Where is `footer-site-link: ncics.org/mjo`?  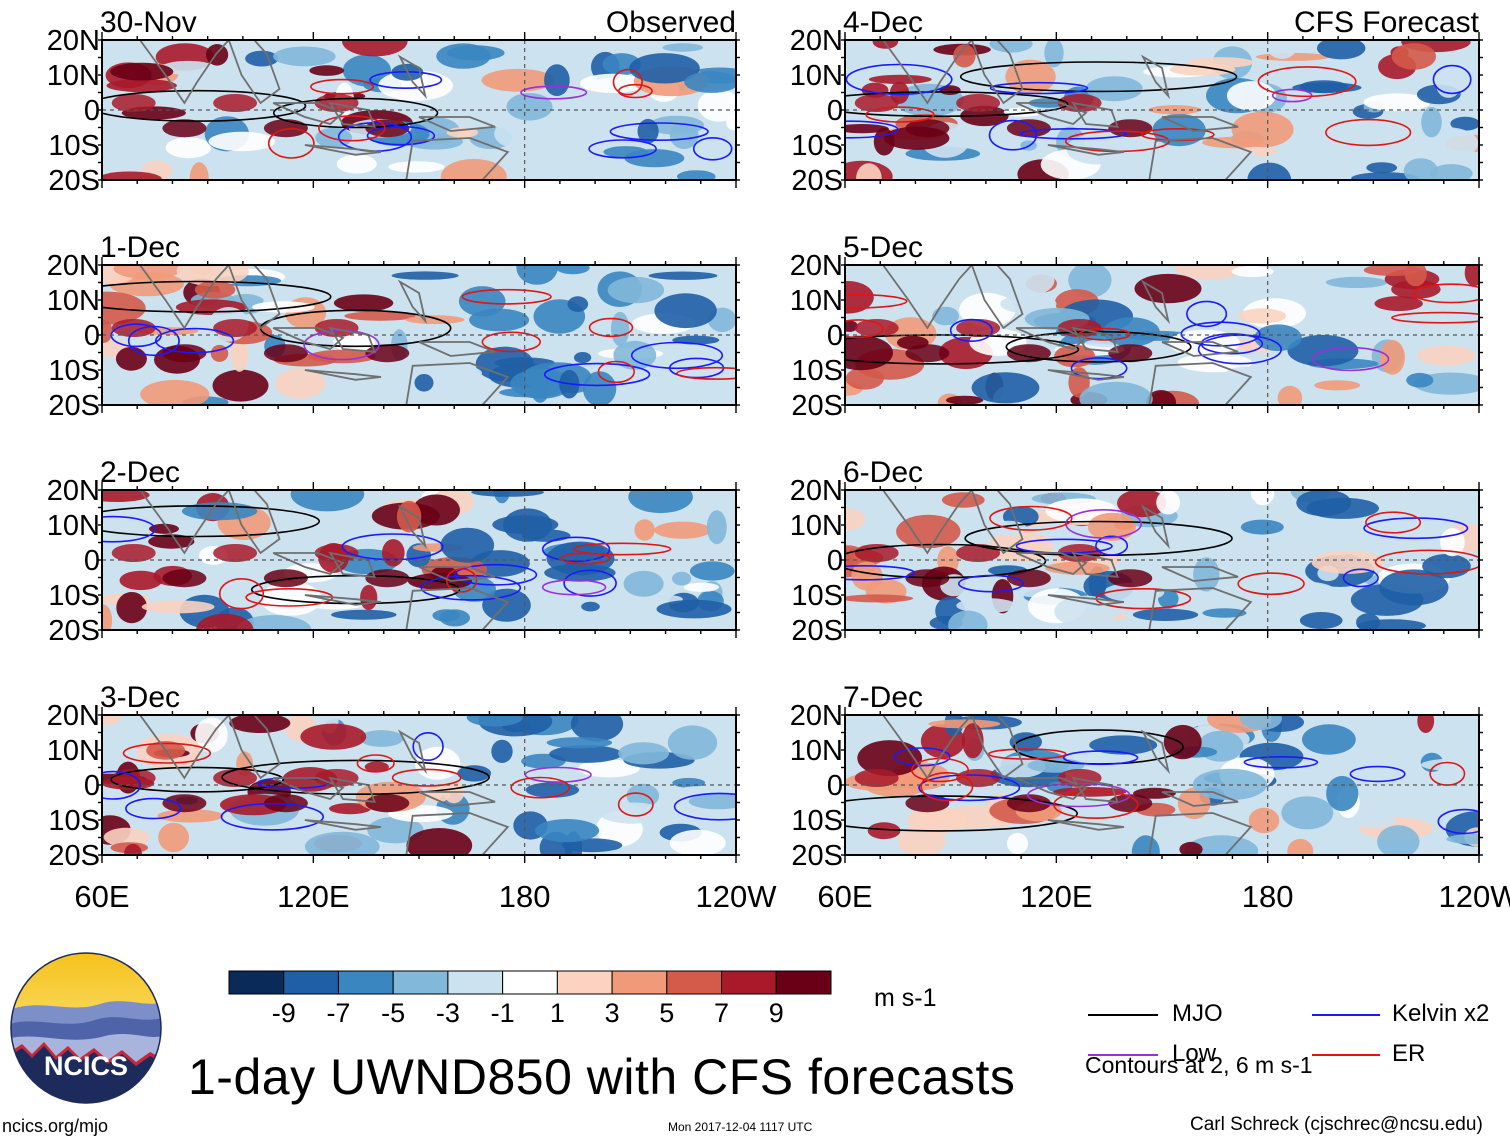
footer-site-link: ncics.org/mjo is located at coordinates (55, 1126).